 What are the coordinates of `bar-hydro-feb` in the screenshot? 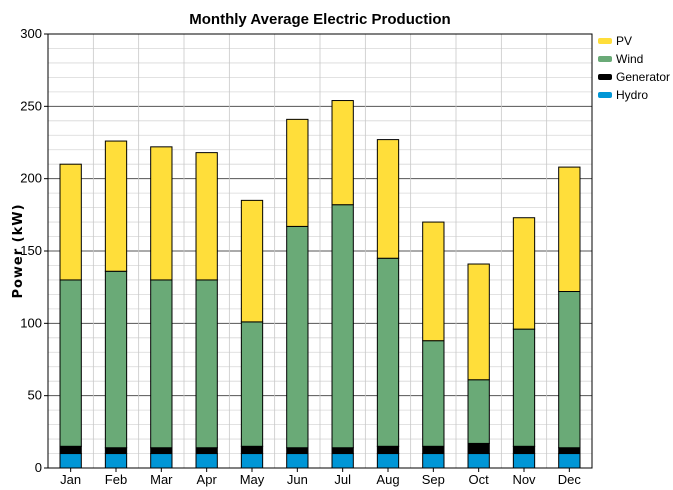 It's located at (116, 461).